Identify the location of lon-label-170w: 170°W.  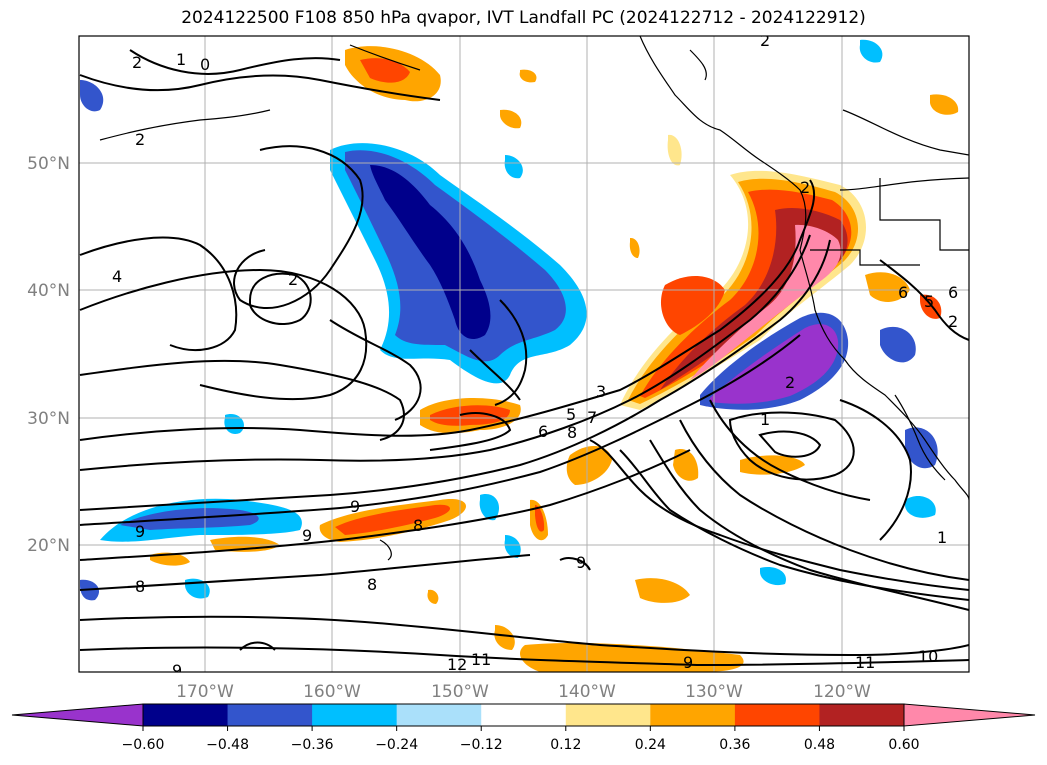
(205, 692).